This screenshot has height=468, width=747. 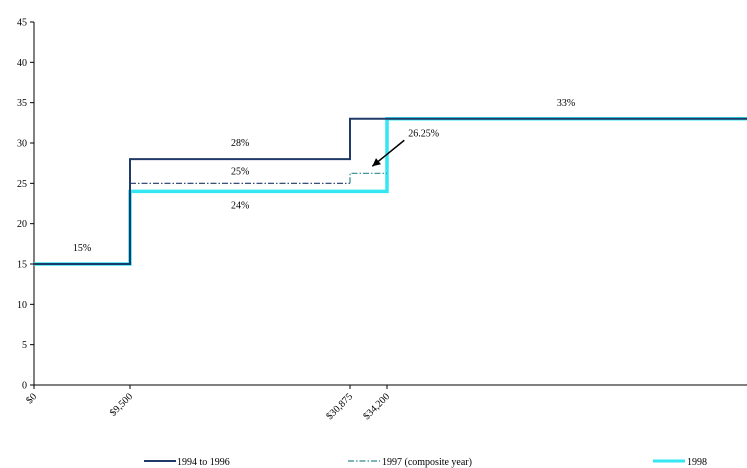 I want to click on legend-label-1997: 1997 (composite year), so click(x=427, y=462).